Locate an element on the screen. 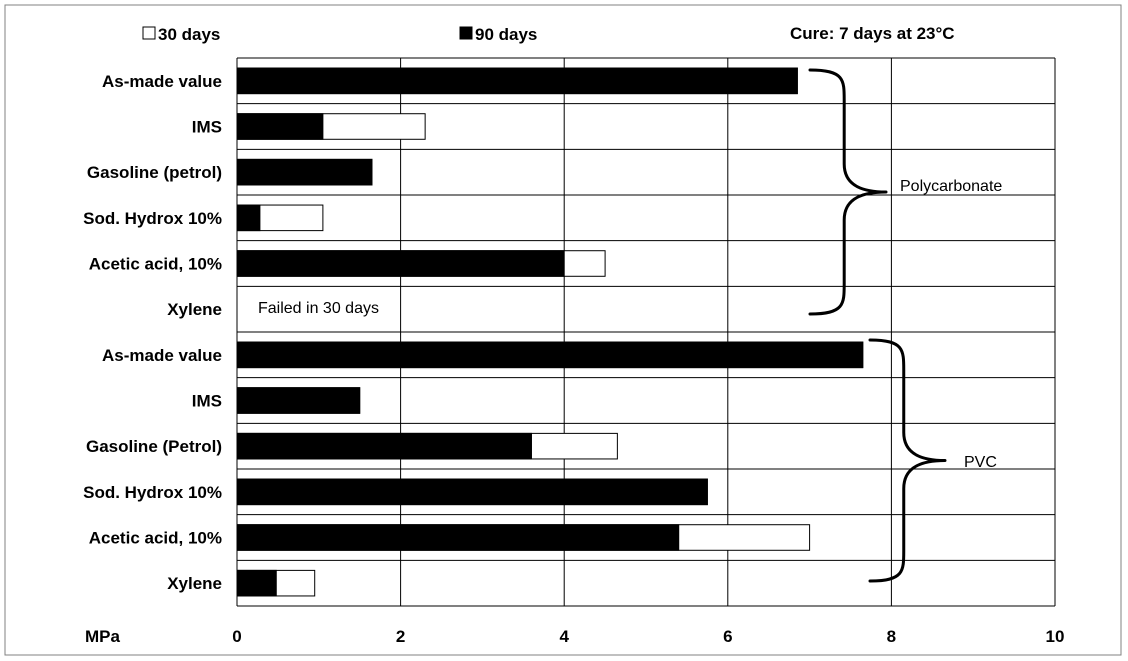  x-tick-label: 8 is located at coordinates (891, 636).